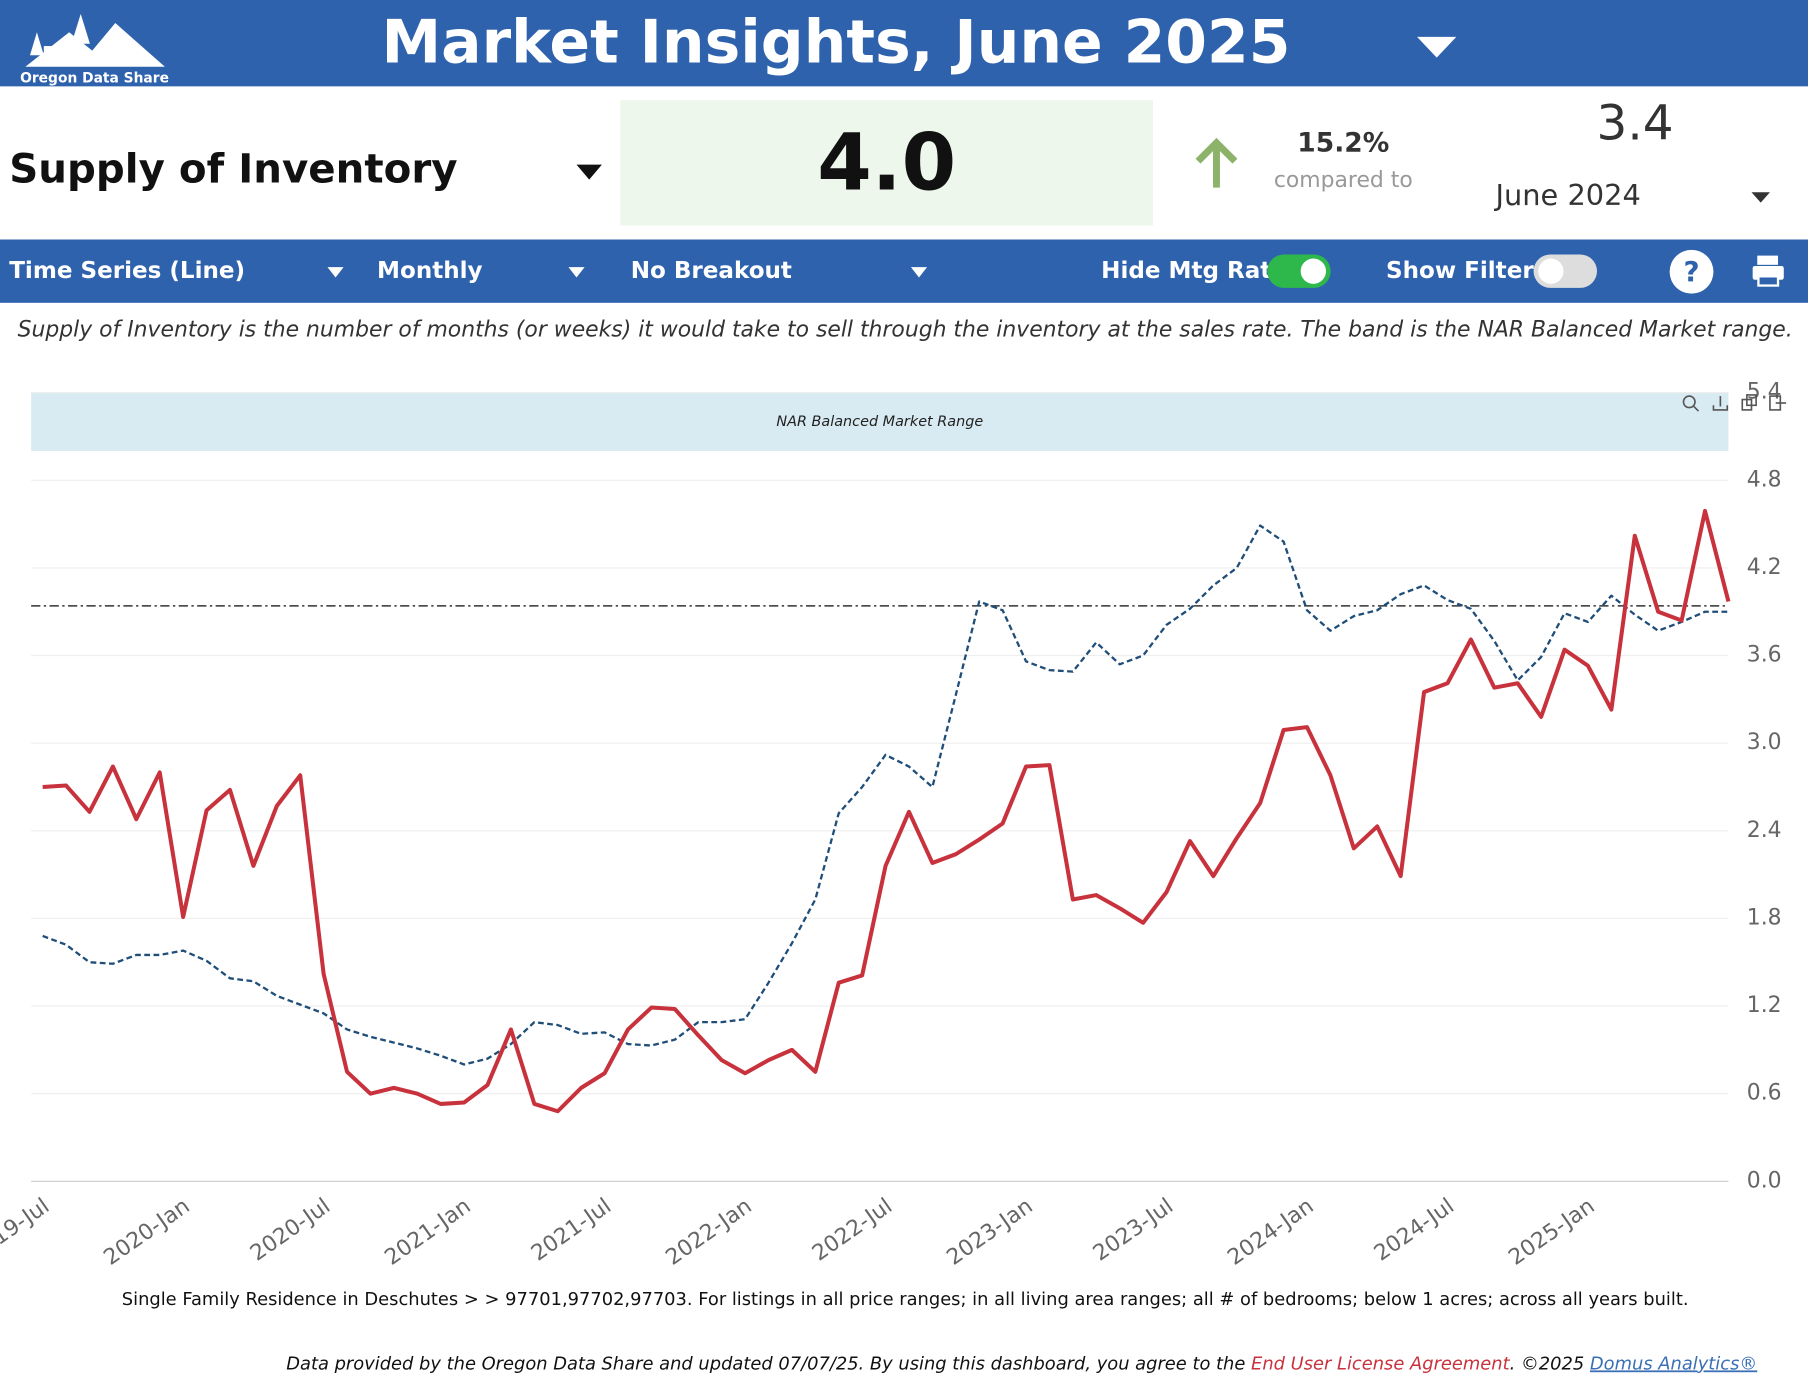 Image resolution: width=1808 pixels, height=1384 pixels. I want to click on y-tick-label: 0.0, so click(1764, 1180).